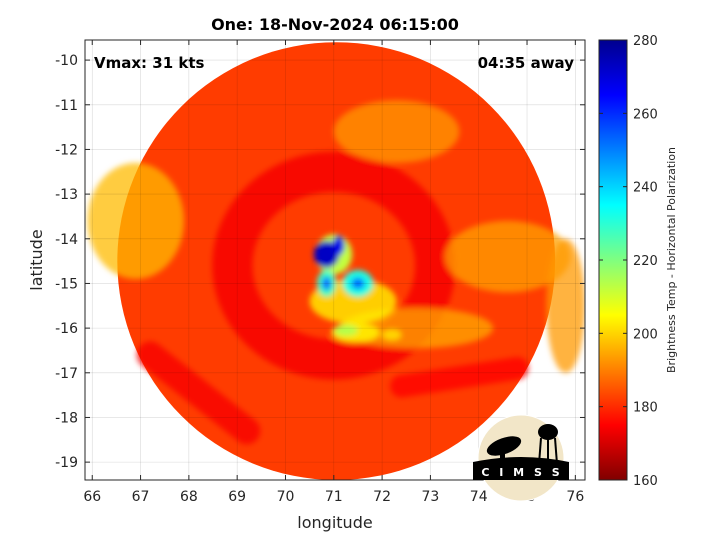 The image size is (720, 540). What do you see at coordinates (430, 497) in the screenshot?
I see `x-tick-label: 73` at bounding box center [430, 497].